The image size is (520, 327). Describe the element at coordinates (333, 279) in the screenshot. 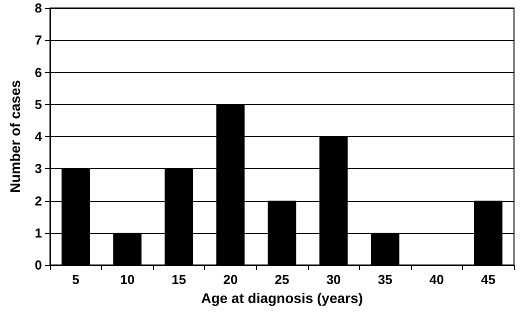

I see `x-tick-label: 30` at that location.